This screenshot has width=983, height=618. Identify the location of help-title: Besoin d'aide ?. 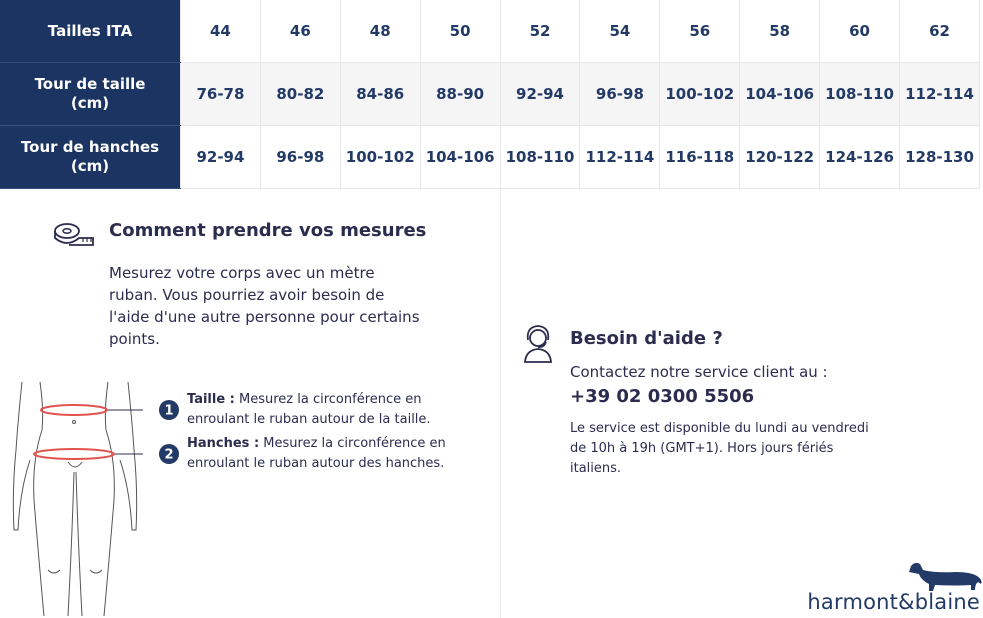
(646, 338).